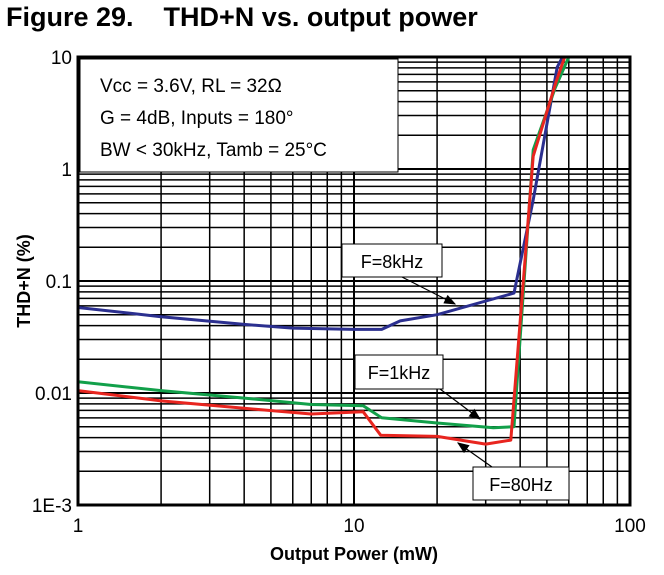 The width and height of the screenshot is (664, 575). What do you see at coordinates (191, 86) in the screenshot?
I see `condition-line: Vcc = 3.6V, RL = 32Ω` at bounding box center [191, 86].